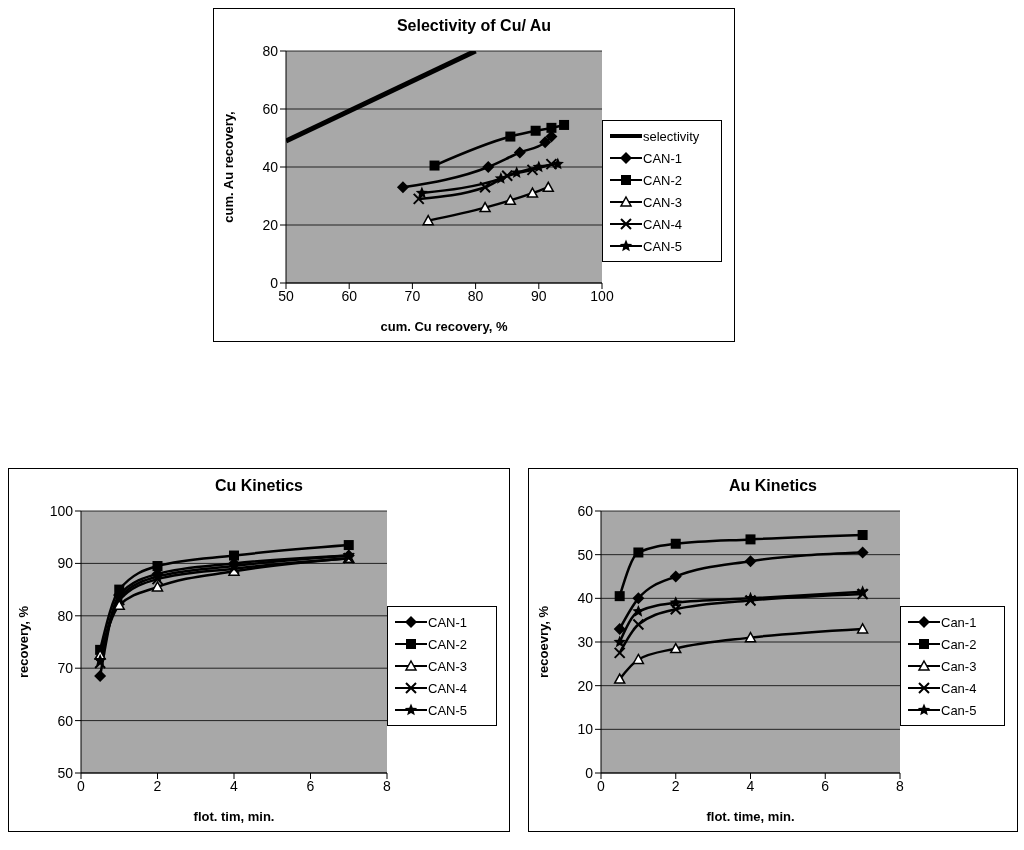  What do you see at coordinates (602, 295) in the screenshot?
I see `x-tick-label: 100` at bounding box center [602, 295].